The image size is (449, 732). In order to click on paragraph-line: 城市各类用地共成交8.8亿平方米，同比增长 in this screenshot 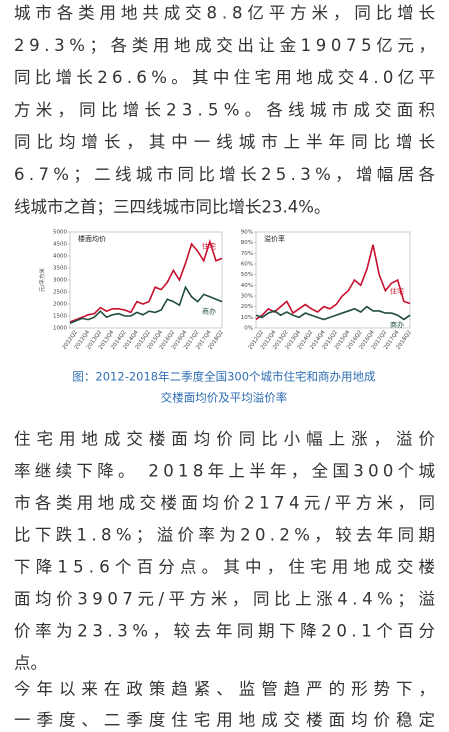, I will do `click(224, 13)`.